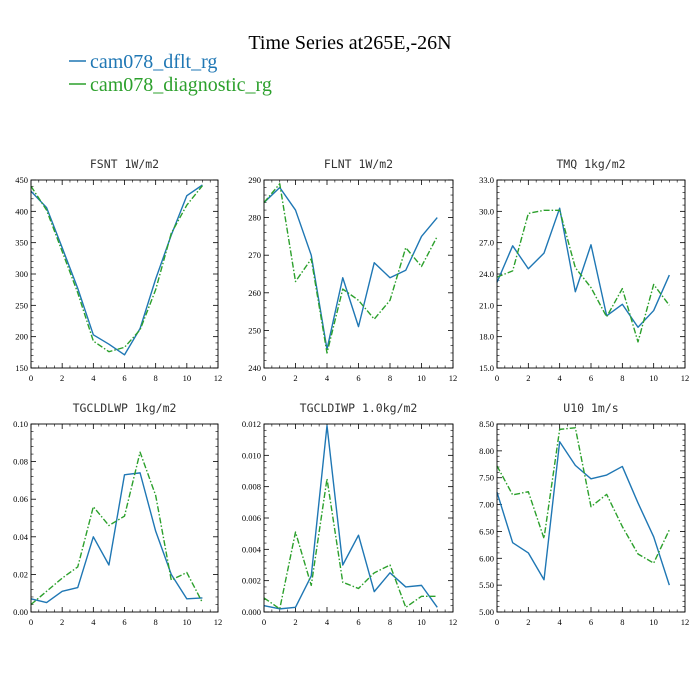  What do you see at coordinates (486, 558) in the screenshot?
I see `y-tick-label: 6.00` at bounding box center [486, 558].